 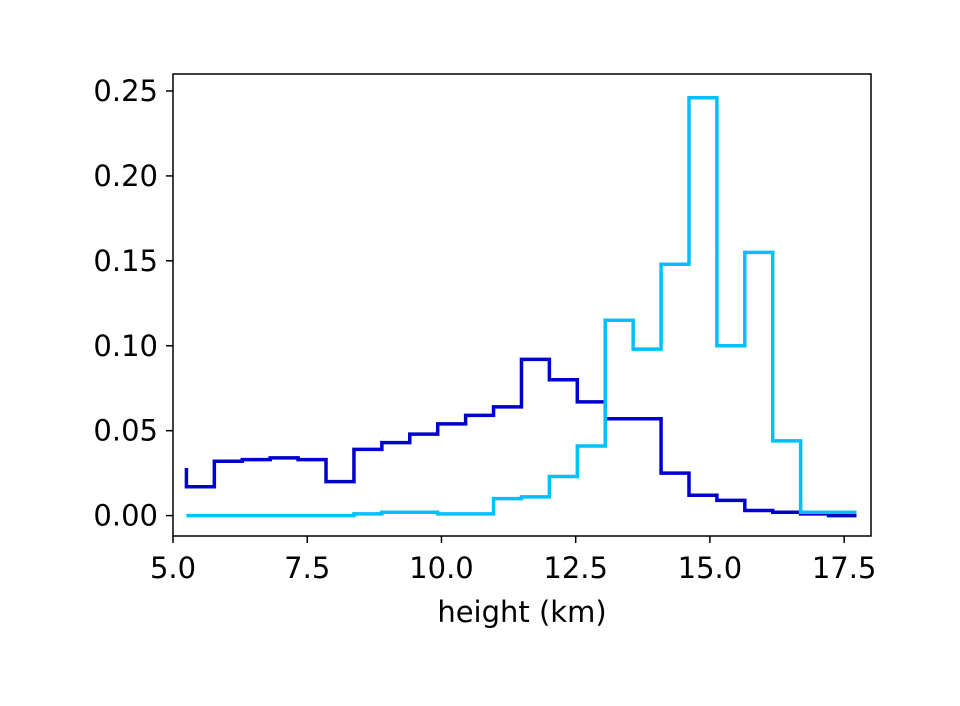 I want to click on x-tick-label: 7.5, so click(x=307, y=568).